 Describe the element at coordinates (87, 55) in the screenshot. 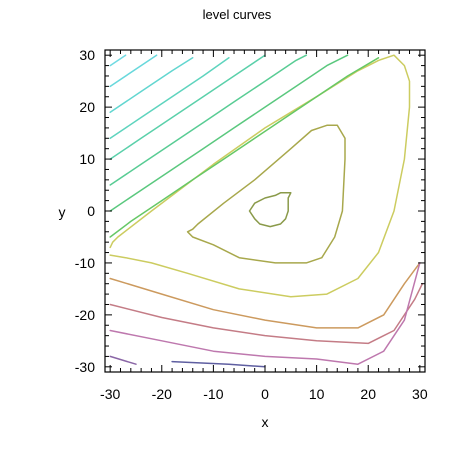

I see `y-tick-label: 30` at that location.